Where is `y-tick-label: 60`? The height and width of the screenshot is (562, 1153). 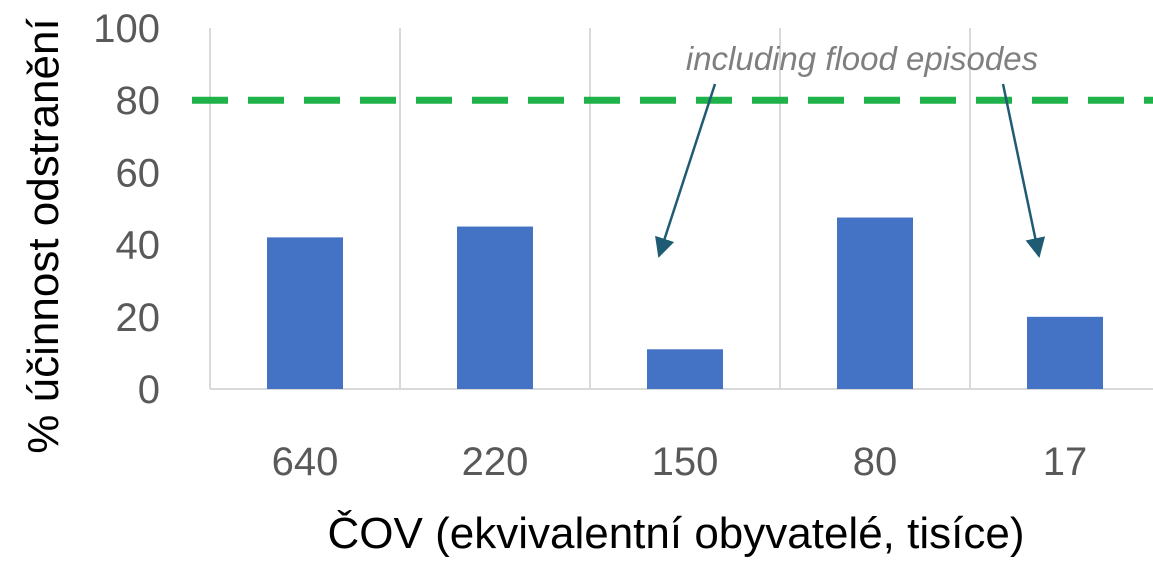
y-tick-label: 60 is located at coordinates (138, 173).